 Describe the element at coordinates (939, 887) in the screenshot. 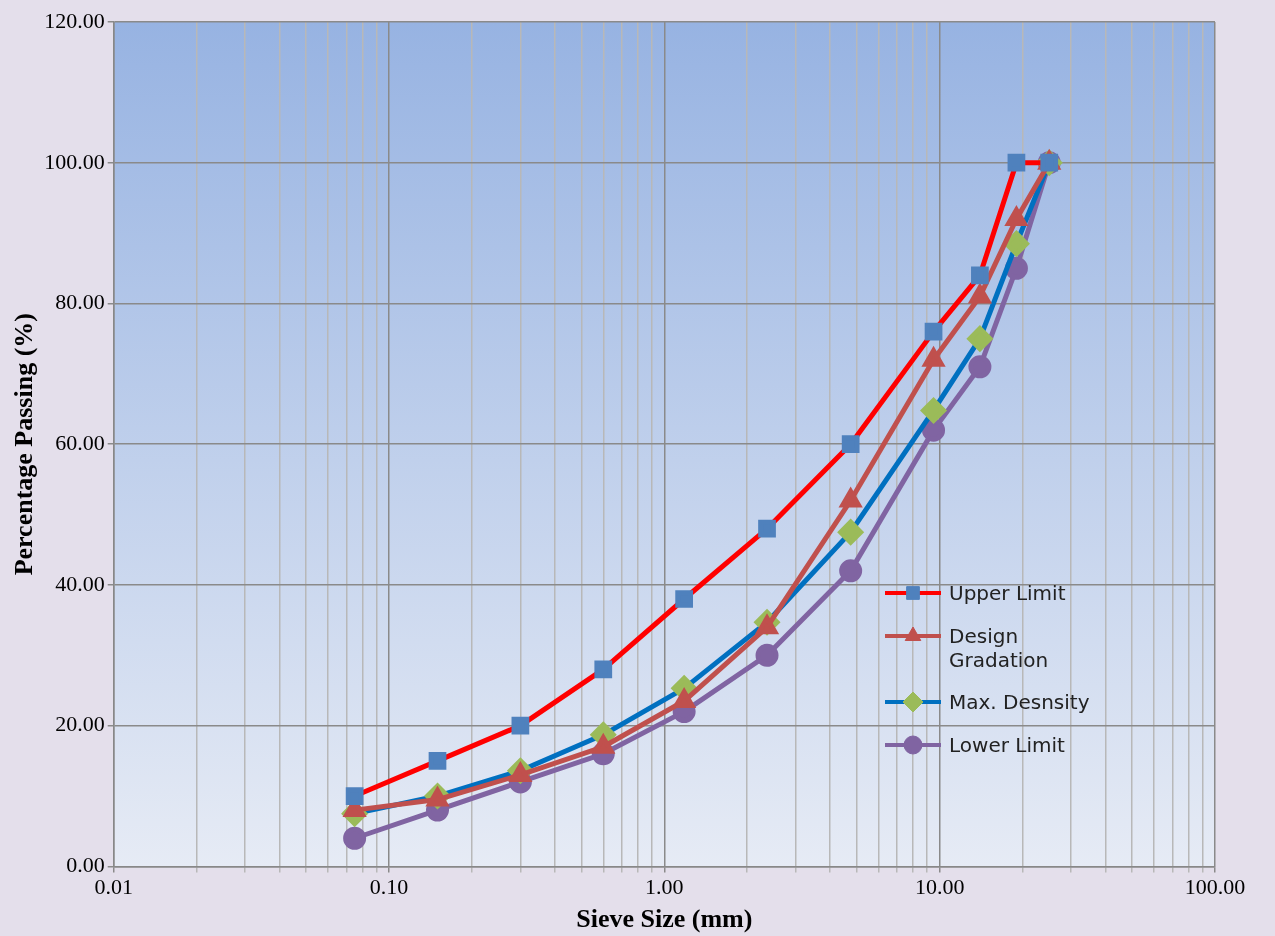

I see `x-tick-label: 10.00` at that location.